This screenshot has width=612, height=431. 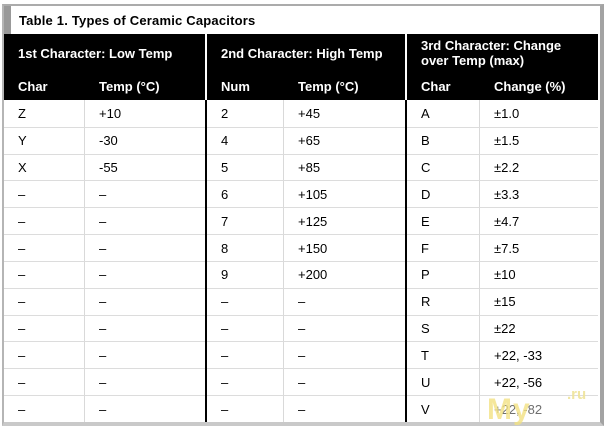 I want to click on table-row: – – 9 +200 P ±10, so click(x=302, y=274).